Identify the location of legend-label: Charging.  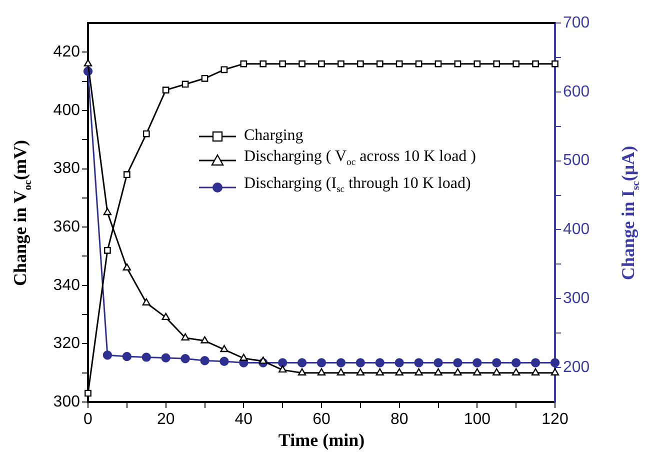
(274, 136).